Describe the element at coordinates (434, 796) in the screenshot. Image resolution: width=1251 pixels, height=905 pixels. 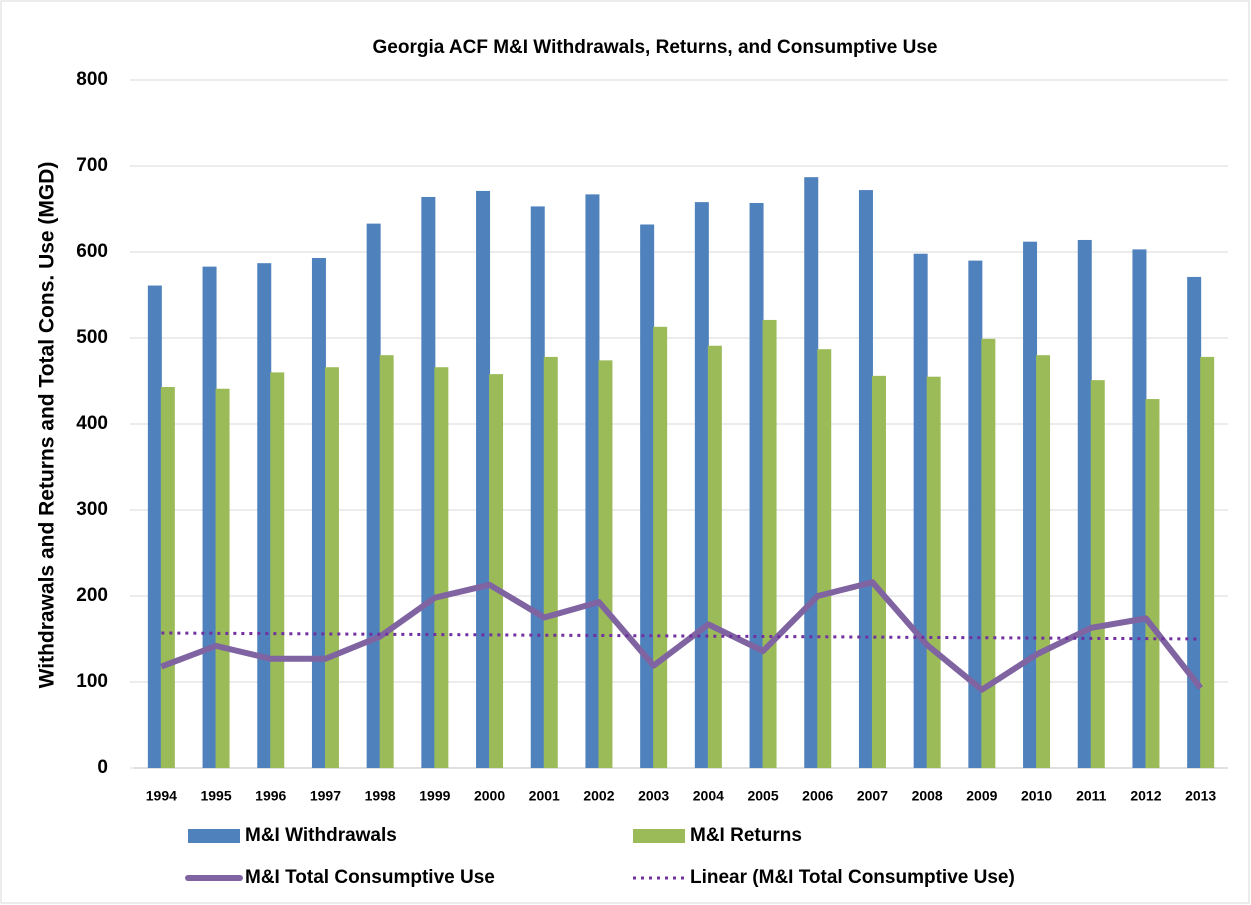
I see `x-tick-label: 1999` at that location.